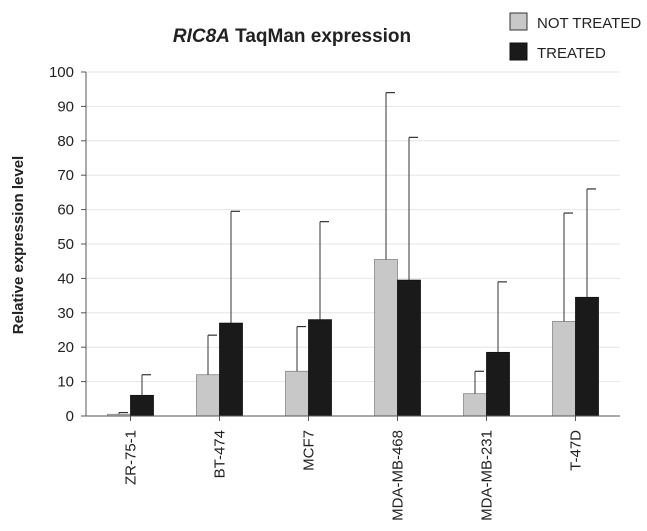 The height and width of the screenshot is (531, 647). Describe the element at coordinates (518, 21) in the screenshot. I see `legend-swatch-not-treated` at that location.